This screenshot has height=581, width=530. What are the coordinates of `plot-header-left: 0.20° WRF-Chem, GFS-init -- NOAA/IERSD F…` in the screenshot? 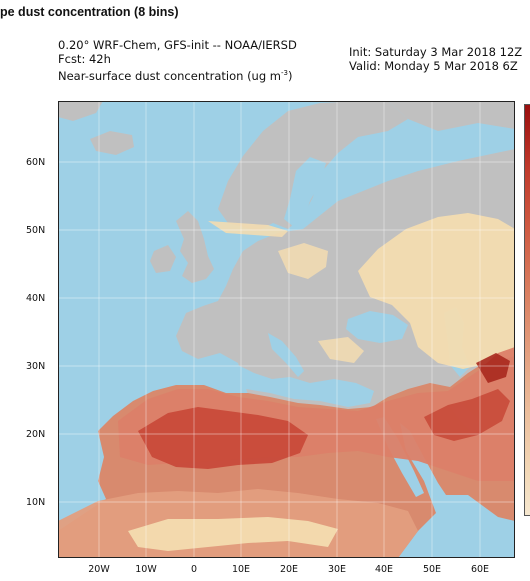 It's located at (177, 60).